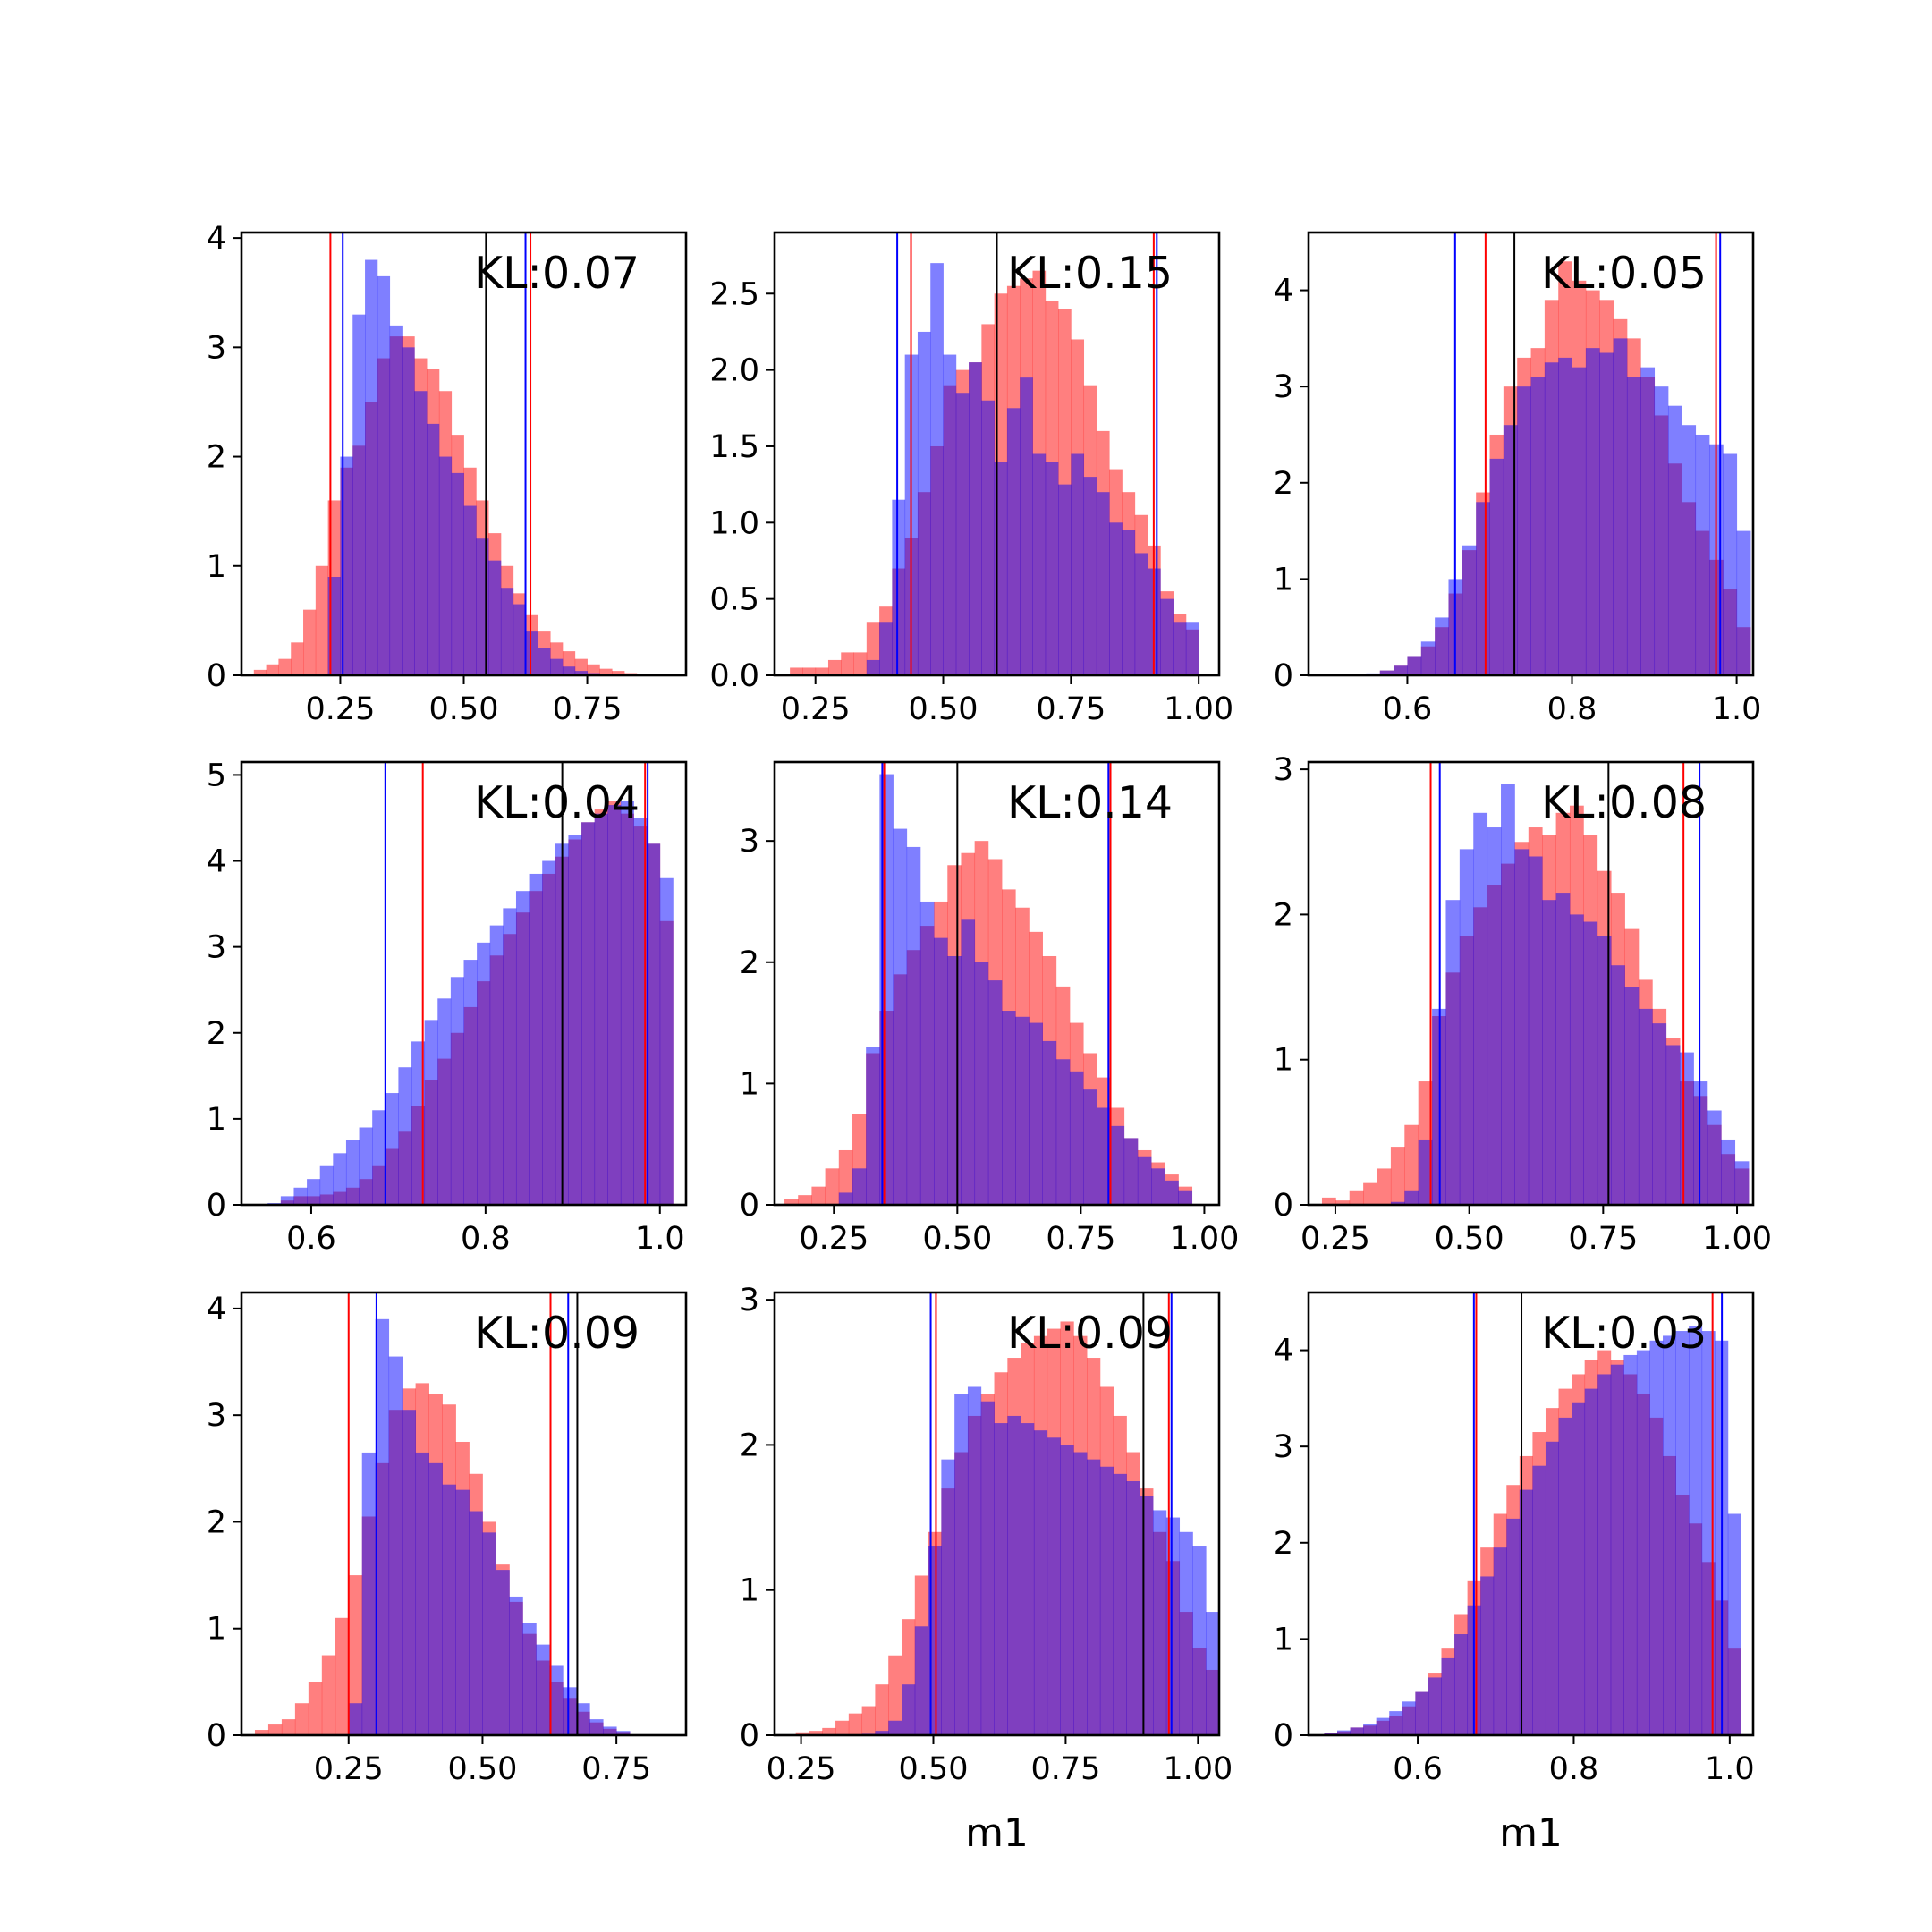 This screenshot has height=1932, width=1932. Describe the element at coordinates (997, 1833) in the screenshot. I see `x-axis-label: m1` at that location.